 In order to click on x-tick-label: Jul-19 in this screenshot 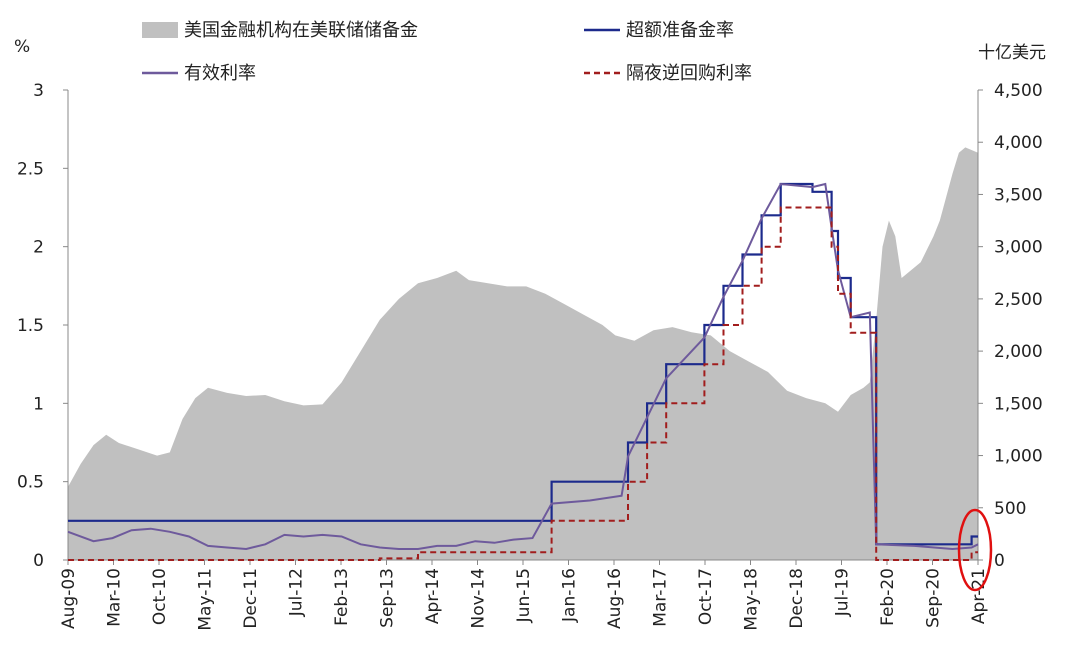, I will do `click(843, 592)`.